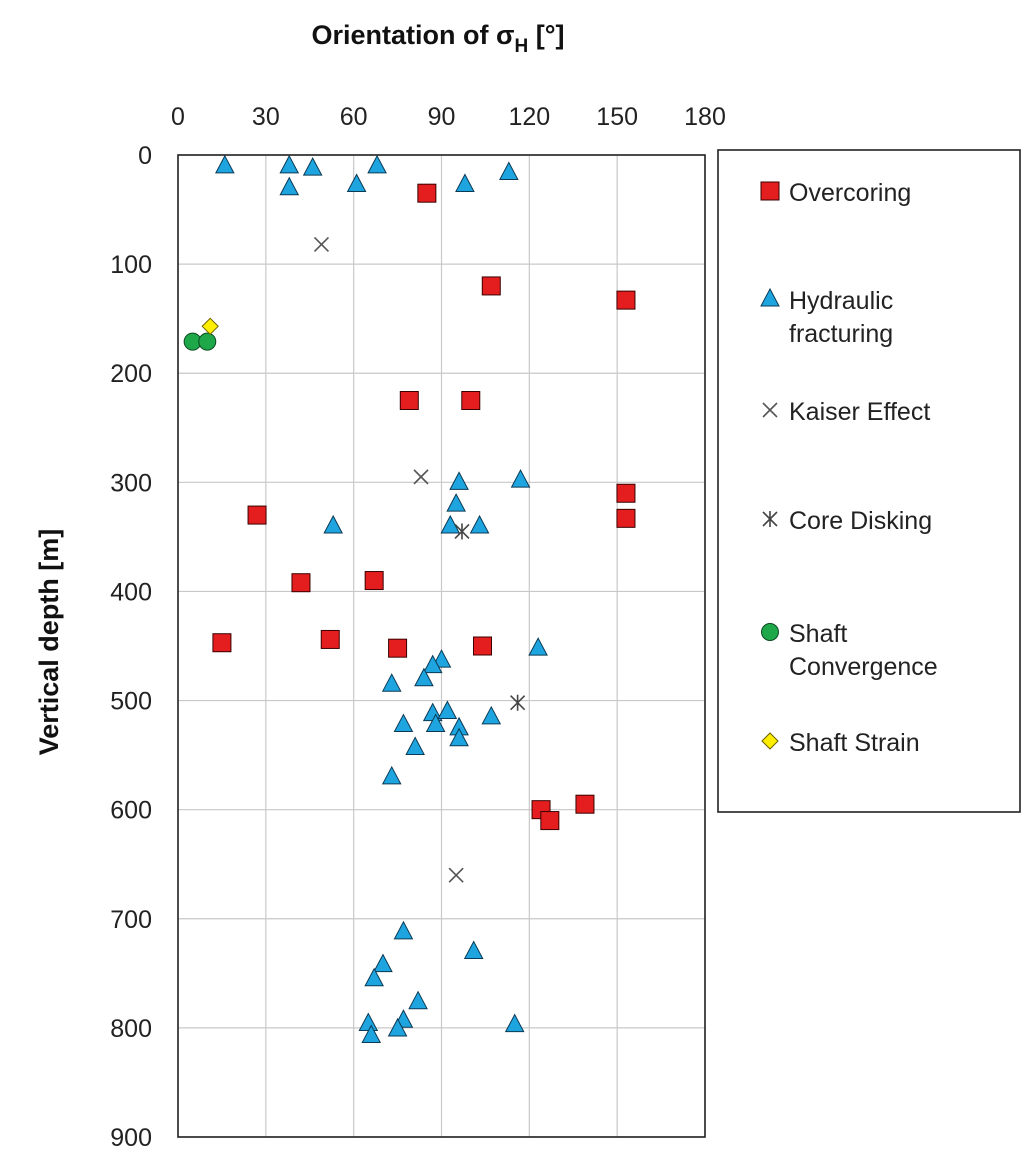  Describe the element at coordinates (849, 650) in the screenshot. I see `legend-item: Shaft Convergence` at that location.